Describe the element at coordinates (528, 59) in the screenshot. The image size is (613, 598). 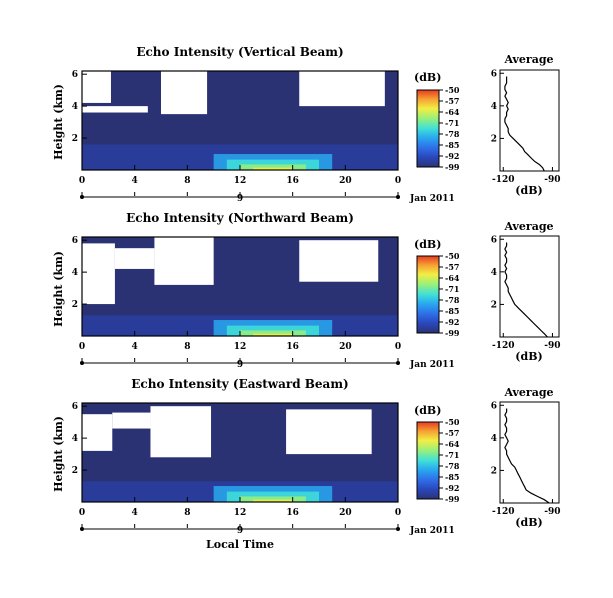
I see `profile-title: Average` at that location.